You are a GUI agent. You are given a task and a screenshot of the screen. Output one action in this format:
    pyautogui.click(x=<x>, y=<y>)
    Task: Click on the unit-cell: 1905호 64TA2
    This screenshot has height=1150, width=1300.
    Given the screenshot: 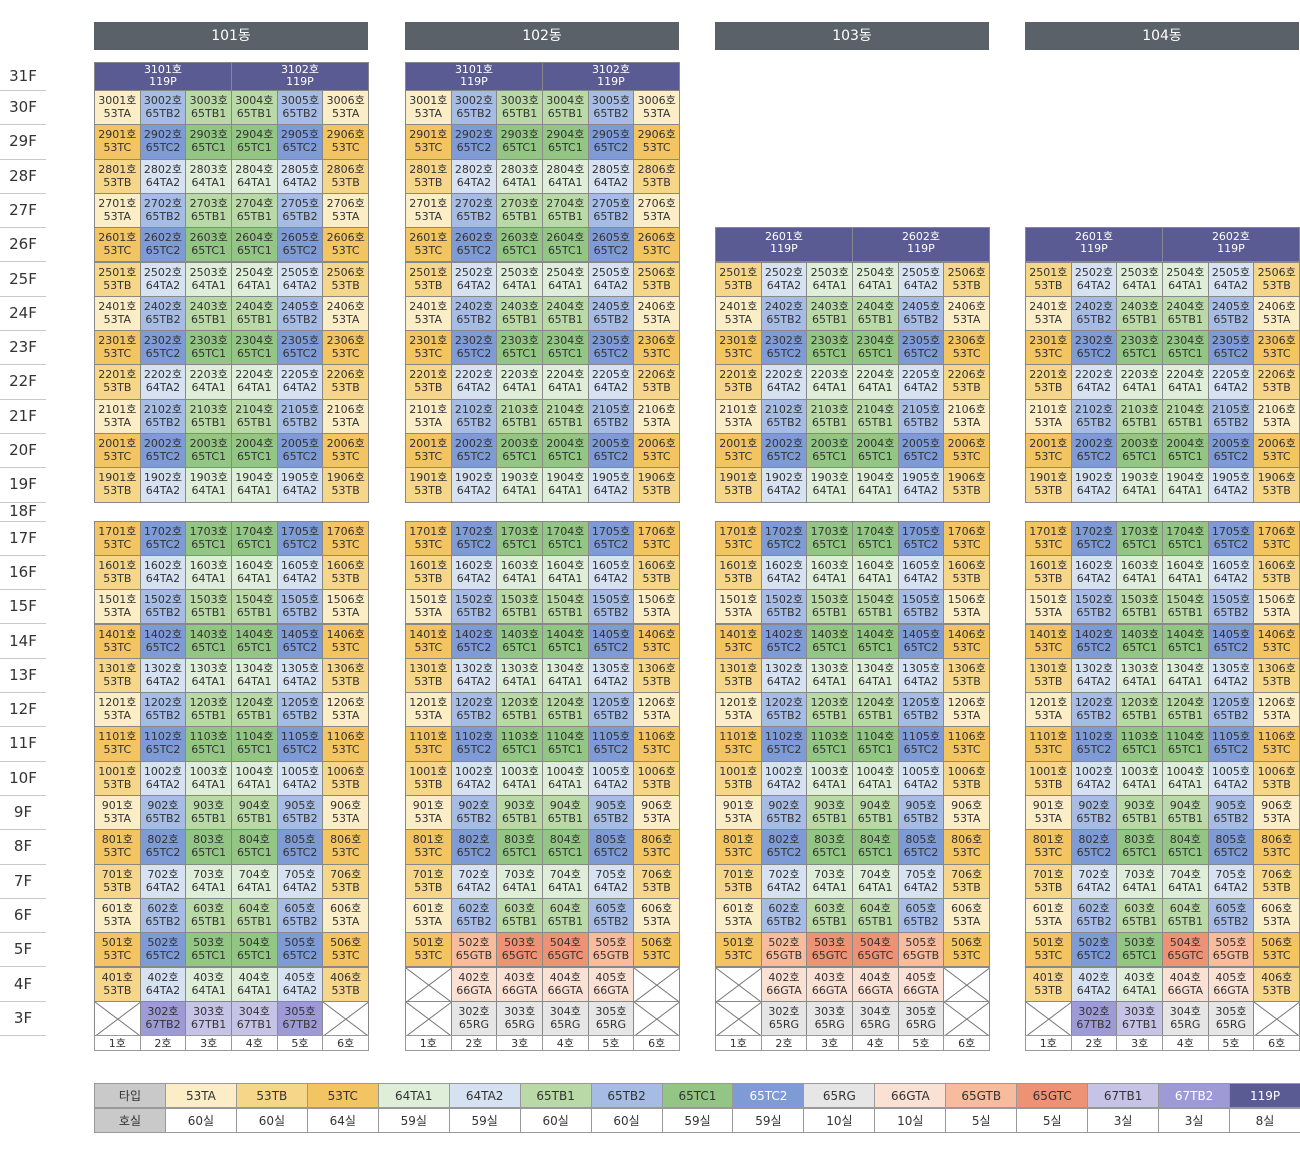 What is the action you would take?
    pyautogui.click(x=921, y=485)
    